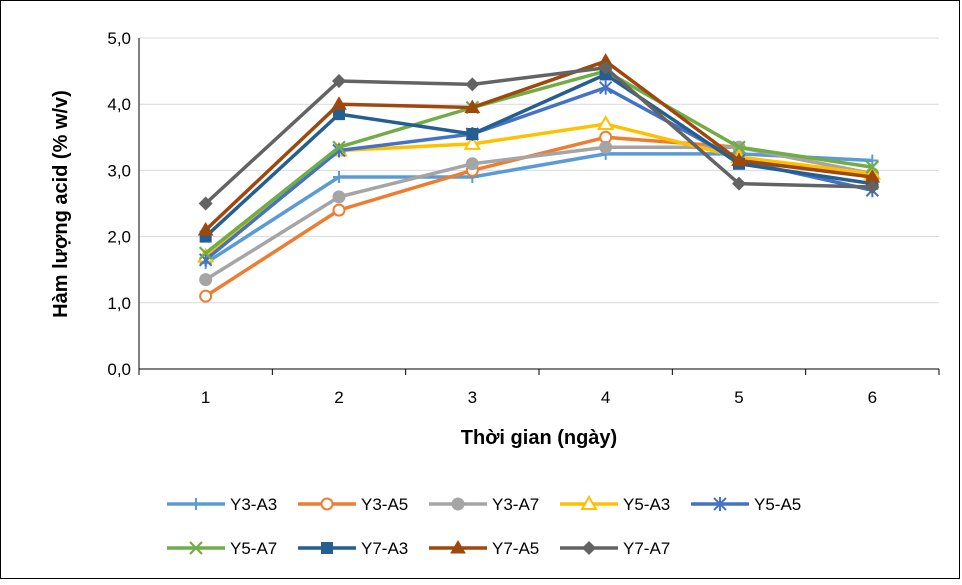  I want to click on x-tick-label: 4, so click(605, 397).